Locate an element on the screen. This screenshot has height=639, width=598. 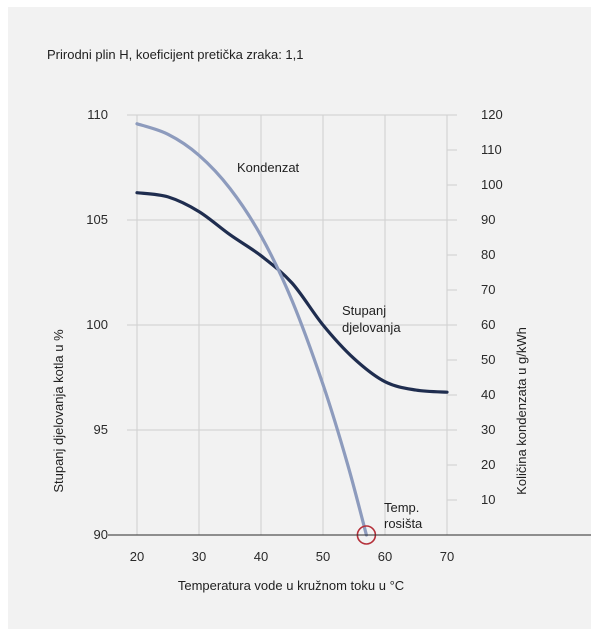
annotation-condensate: Kondenzat is located at coordinates (268, 167).